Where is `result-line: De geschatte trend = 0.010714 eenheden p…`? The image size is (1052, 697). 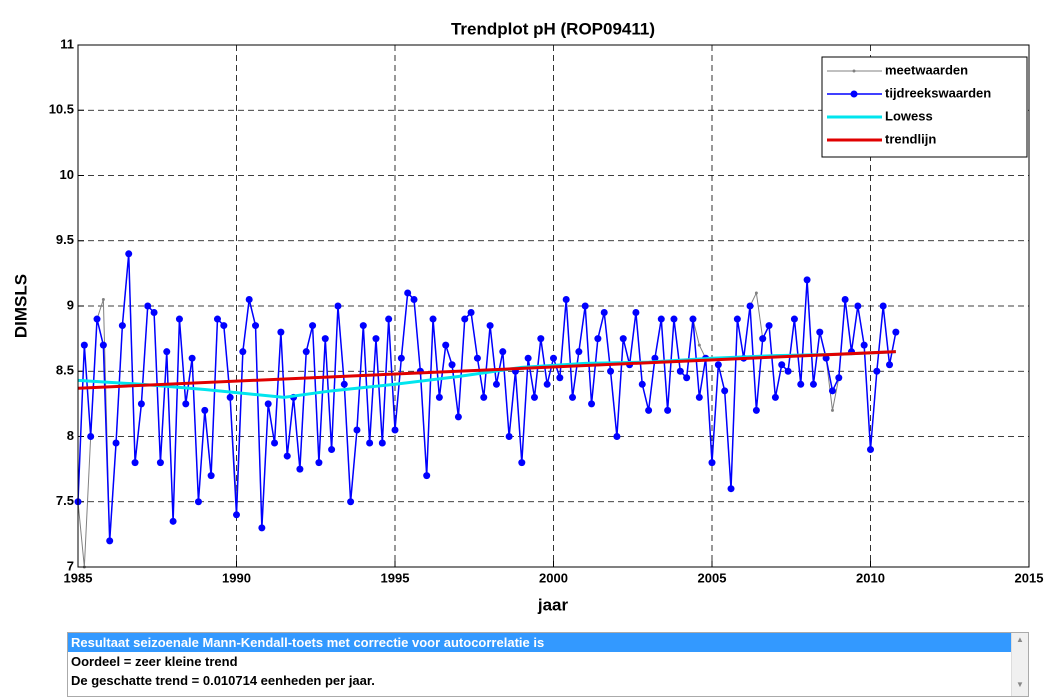
result-line: De geschatte trend = 0.010714 eenheden p… is located at coordinates (223, 680).